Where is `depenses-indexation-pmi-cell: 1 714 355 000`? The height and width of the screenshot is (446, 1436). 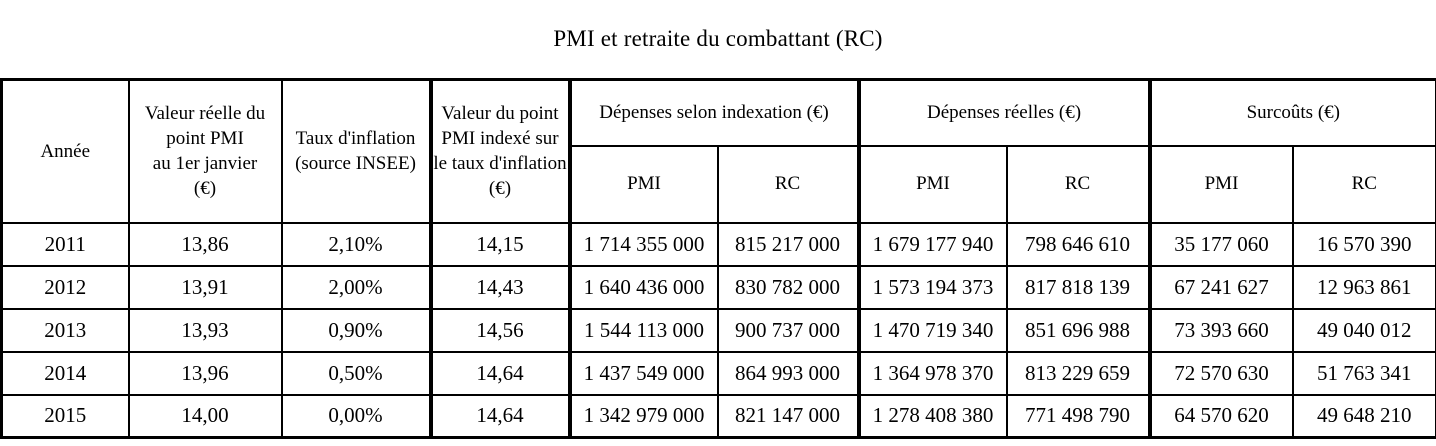 depenses-indexation-pmi-cell: 1 714 355 000 is located at coordinates (643, 244).